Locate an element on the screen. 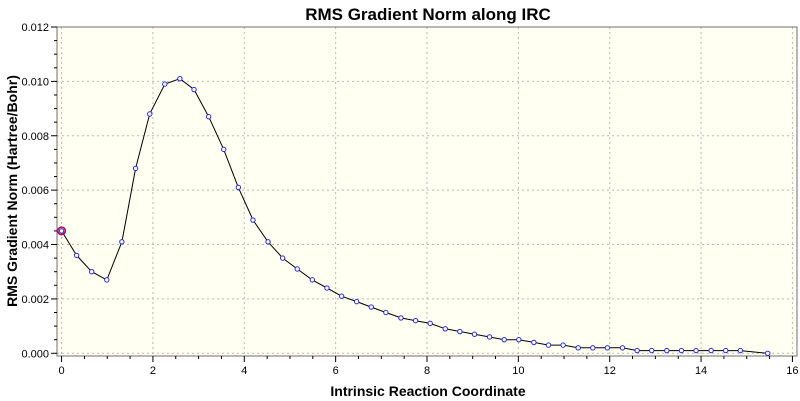 The width and height of the screenshot is (800, 401). y-tick-label: 0.006 is located at coordinates (35, 191).